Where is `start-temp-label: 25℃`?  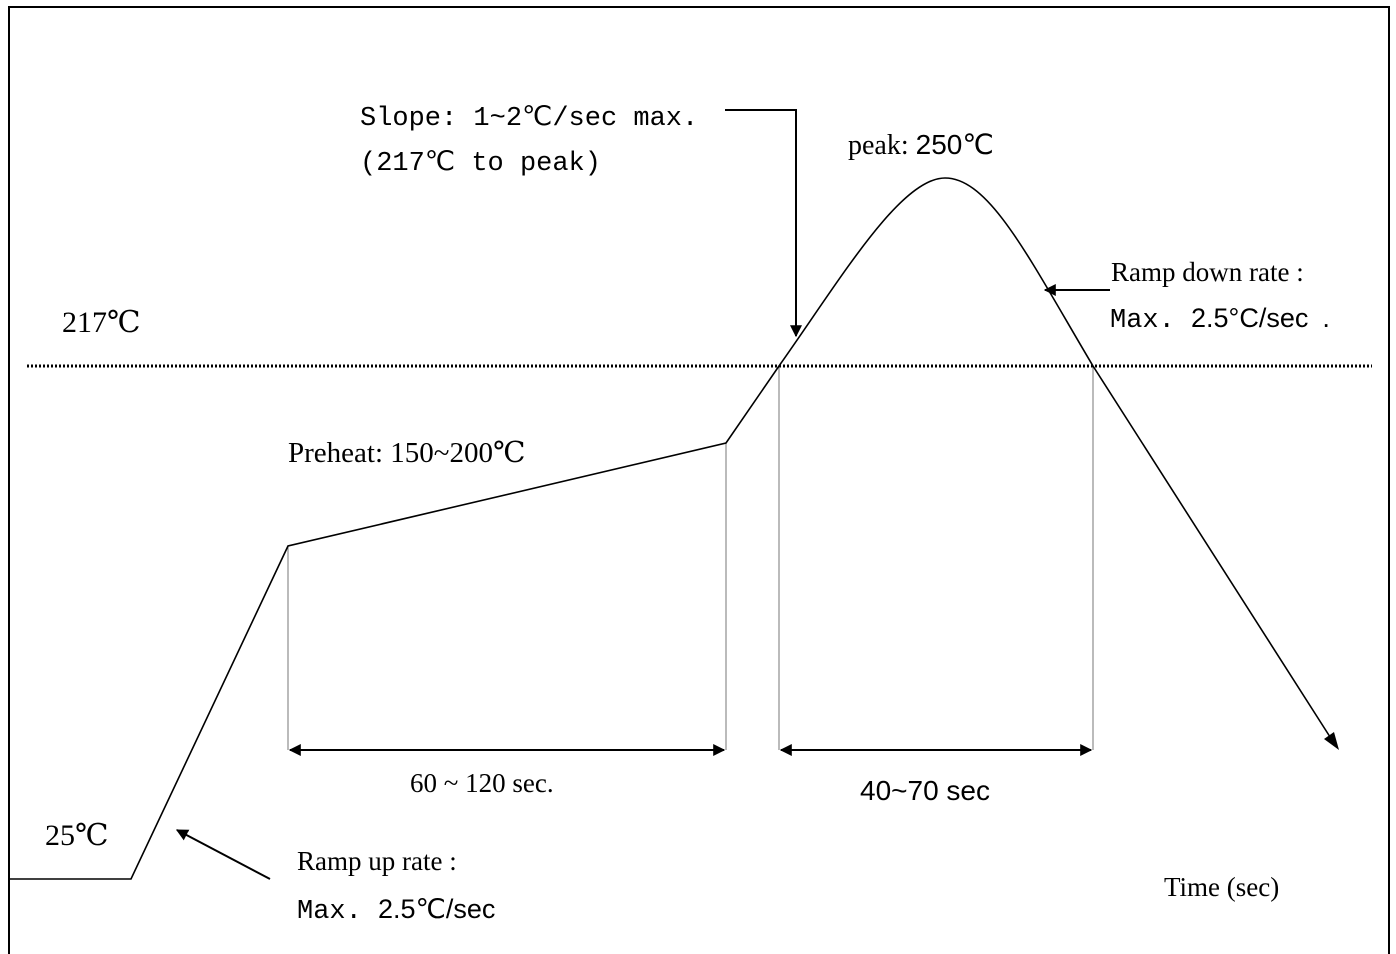 start-temp-label: 25℃ is located at coordinates (77, 835).